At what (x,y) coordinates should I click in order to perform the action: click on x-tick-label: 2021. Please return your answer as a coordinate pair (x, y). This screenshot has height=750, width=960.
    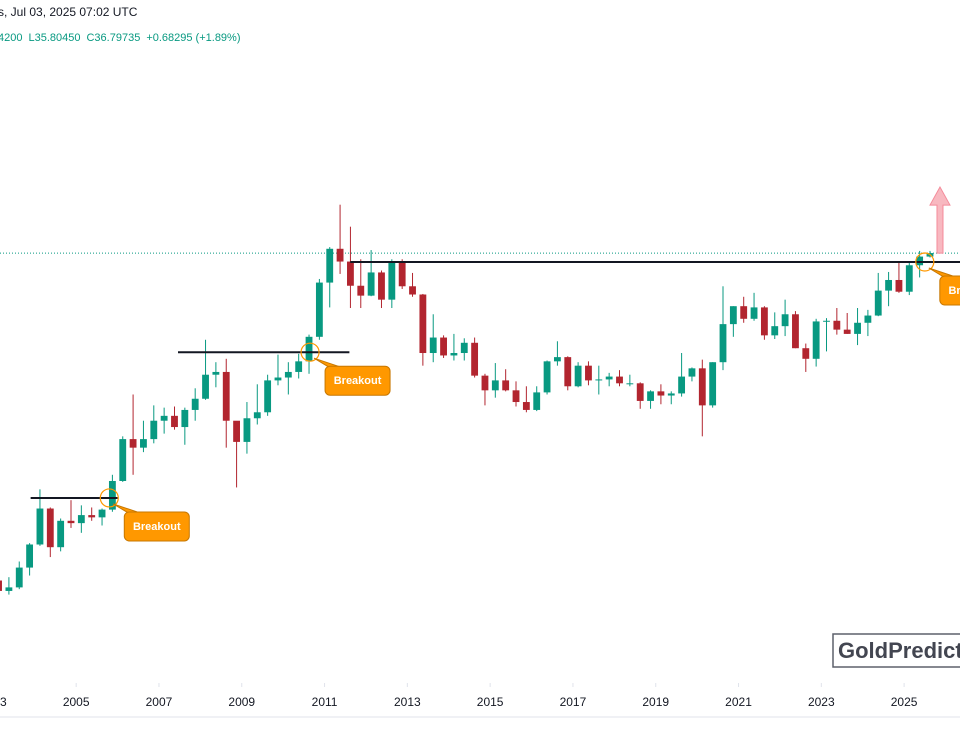
    Looking at the image, I should click on (738, 702).